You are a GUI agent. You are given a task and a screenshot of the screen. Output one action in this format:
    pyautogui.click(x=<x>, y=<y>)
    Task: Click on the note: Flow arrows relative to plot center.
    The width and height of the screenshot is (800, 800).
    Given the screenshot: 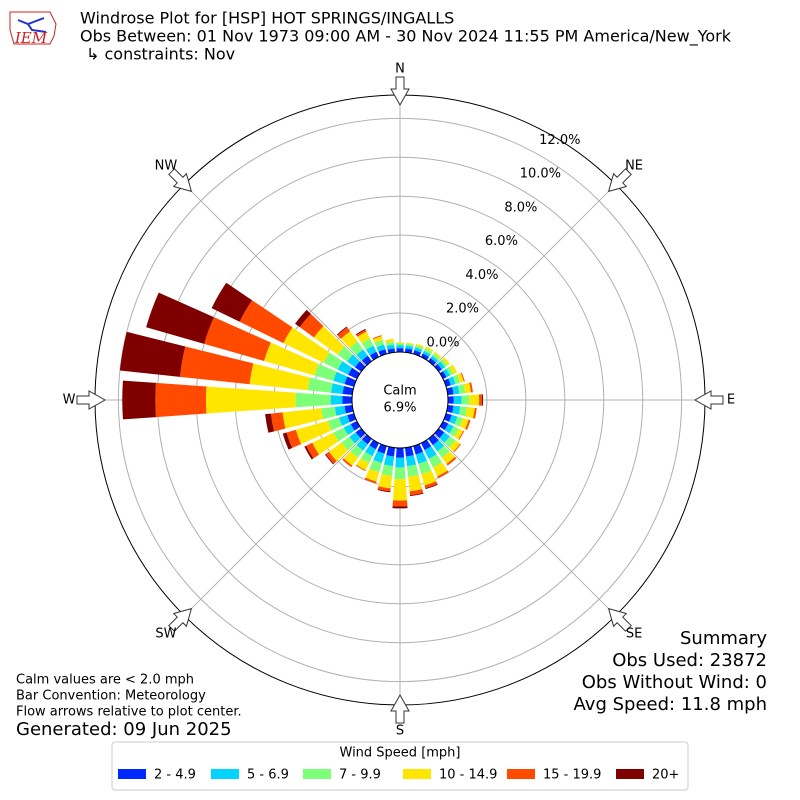 What is the action you would take?
    pyautogui.click(x=129, y=712)
    